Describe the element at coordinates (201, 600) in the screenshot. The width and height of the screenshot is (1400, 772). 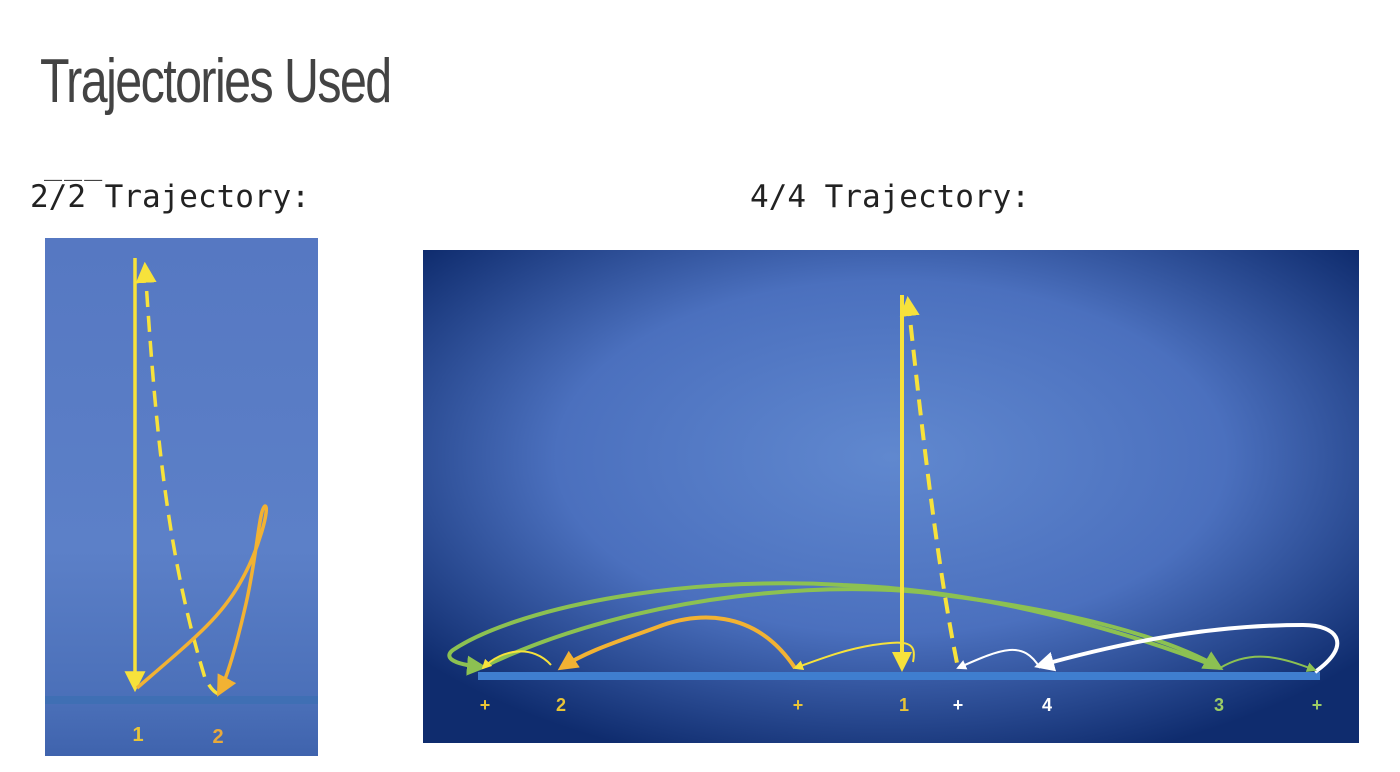
I see `orange-loop-arrow` at that location.